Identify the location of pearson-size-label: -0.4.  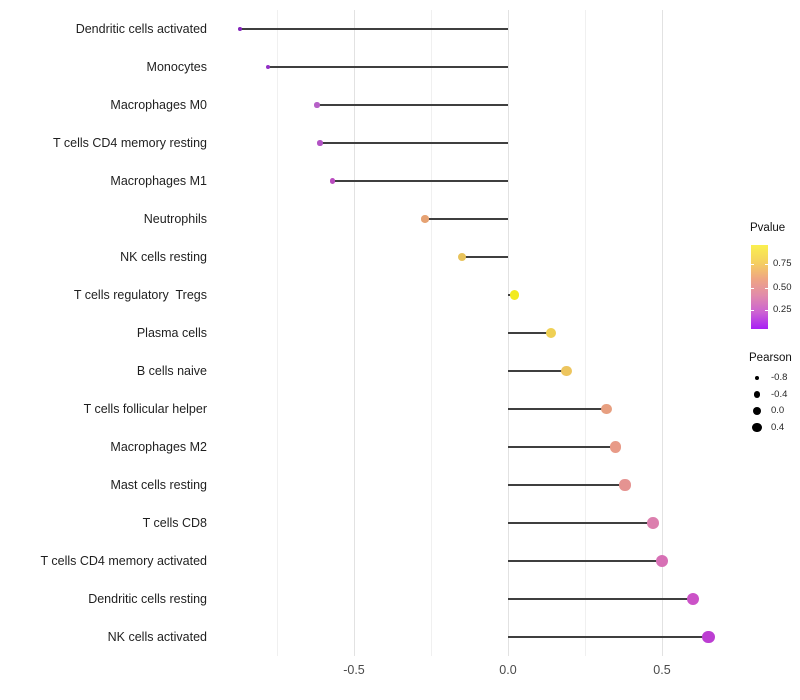
(779, 394).